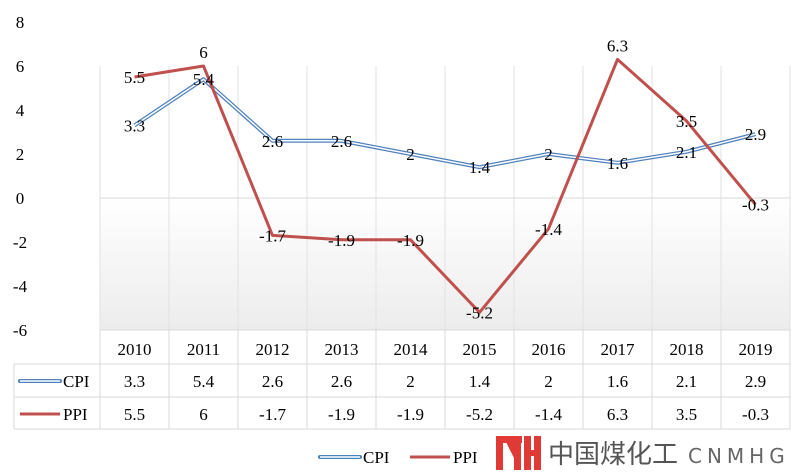 The width and height of the screenshot is (807, 472). Describe the element at coordinates (20, 154) in the screenshot. I see `y-tick-label: 2` at that location.